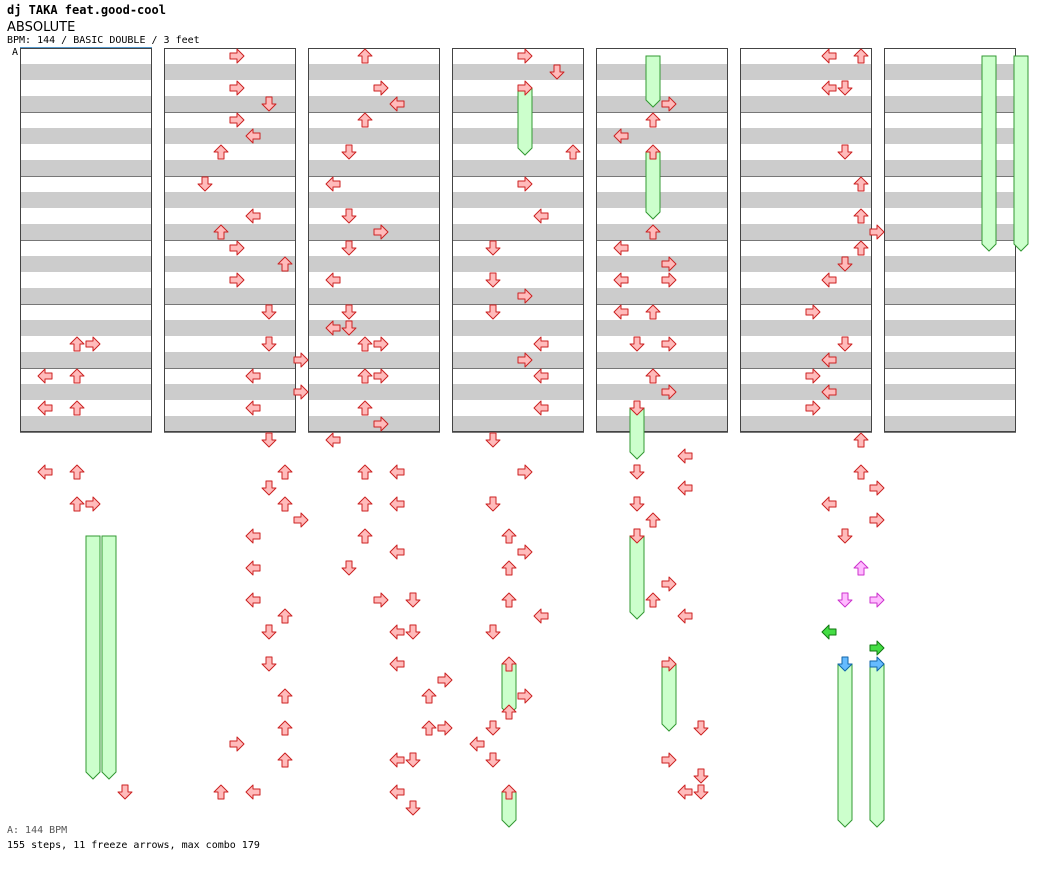  I want to click on song-title: ABSOLUTE, so click(41, 27).